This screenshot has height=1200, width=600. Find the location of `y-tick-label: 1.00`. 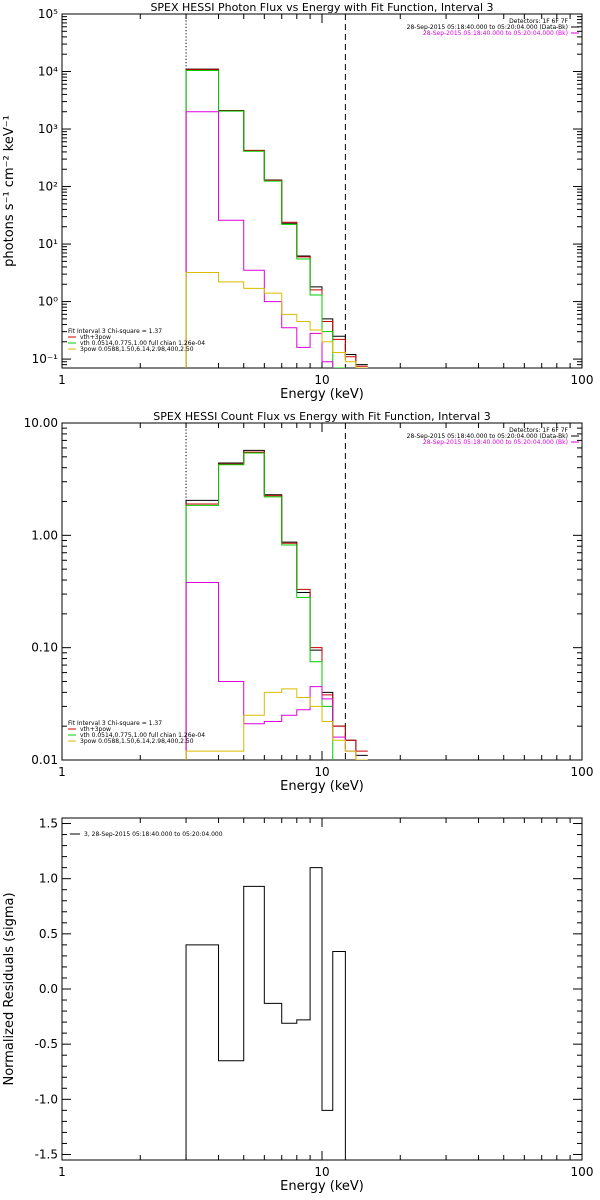

y-tick-label: 1.00 is located at coordinates (44, 535).